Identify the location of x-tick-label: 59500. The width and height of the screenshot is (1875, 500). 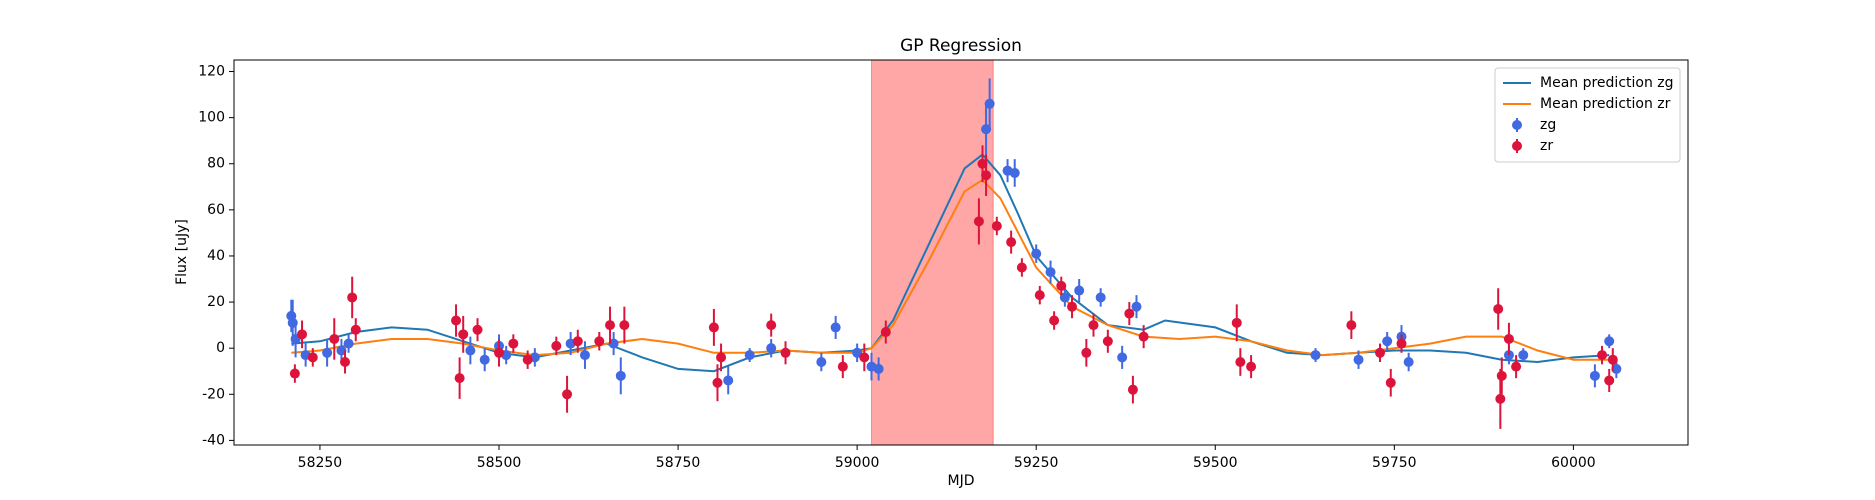
(1215, 463).